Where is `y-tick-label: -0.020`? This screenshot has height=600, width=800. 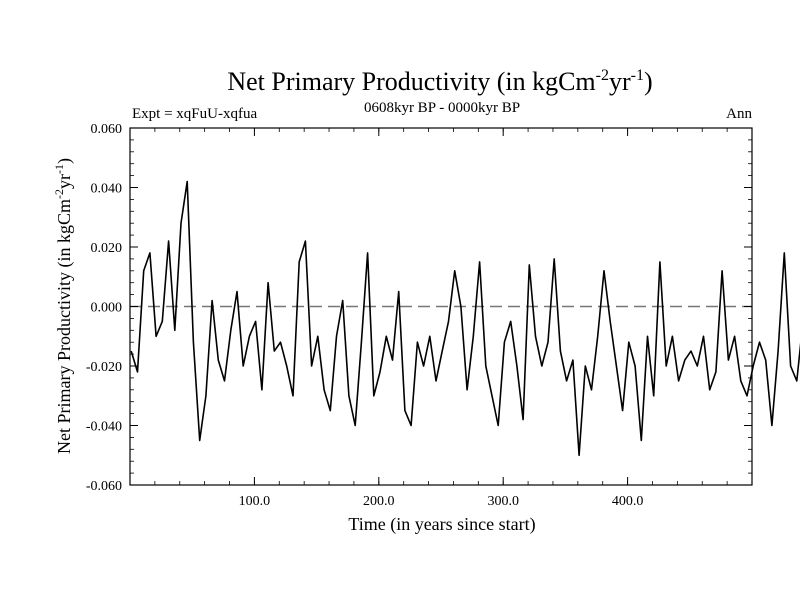
y-tick-label: -0.020 is located at coordinates (104, 367).